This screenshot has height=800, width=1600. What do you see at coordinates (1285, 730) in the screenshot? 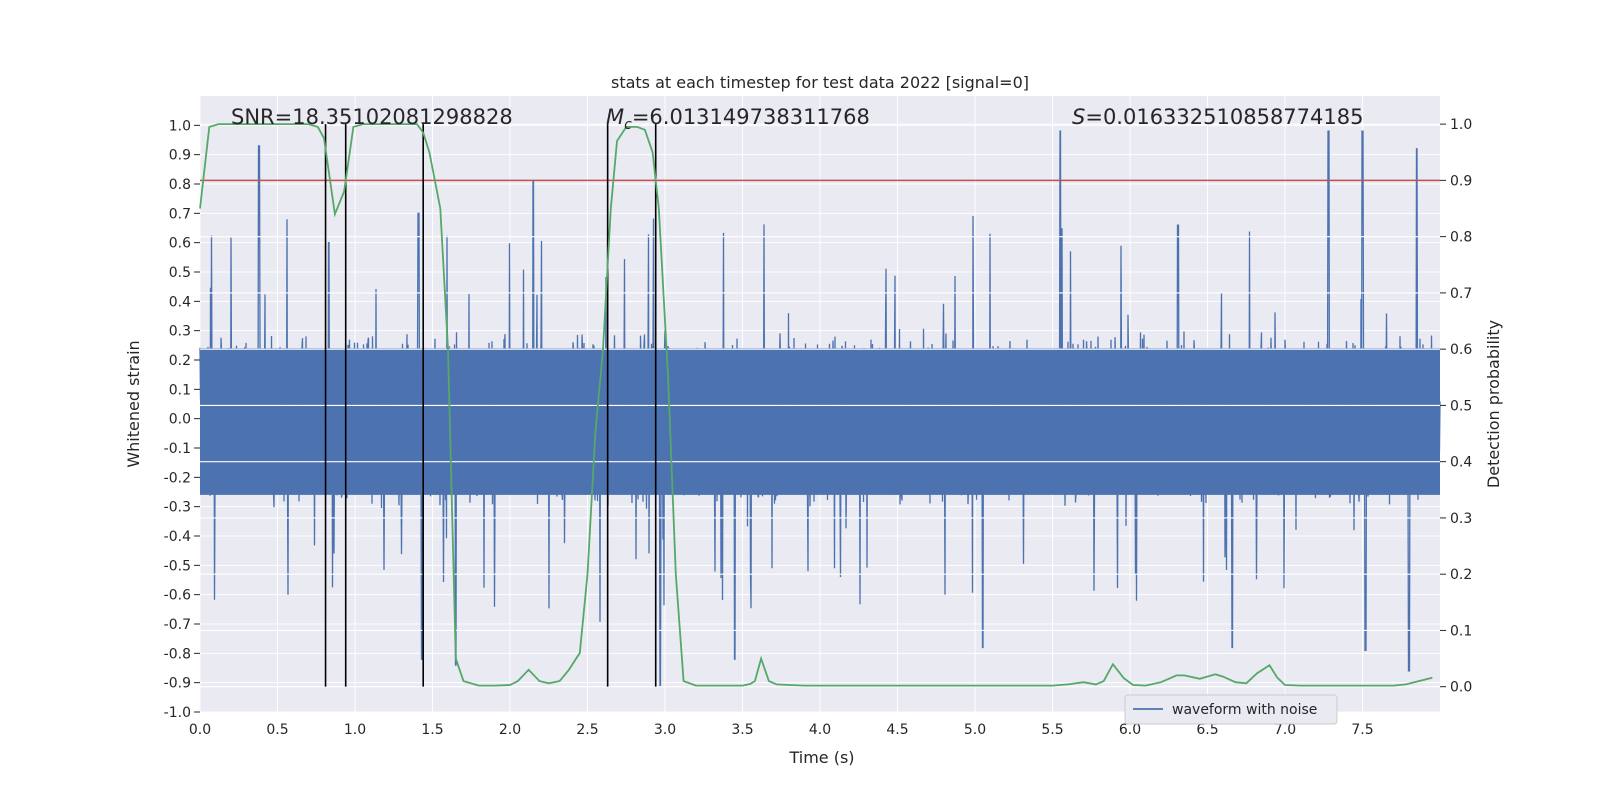
I see `x-tick-label: 7.0` at bounding box center [1285, 730].